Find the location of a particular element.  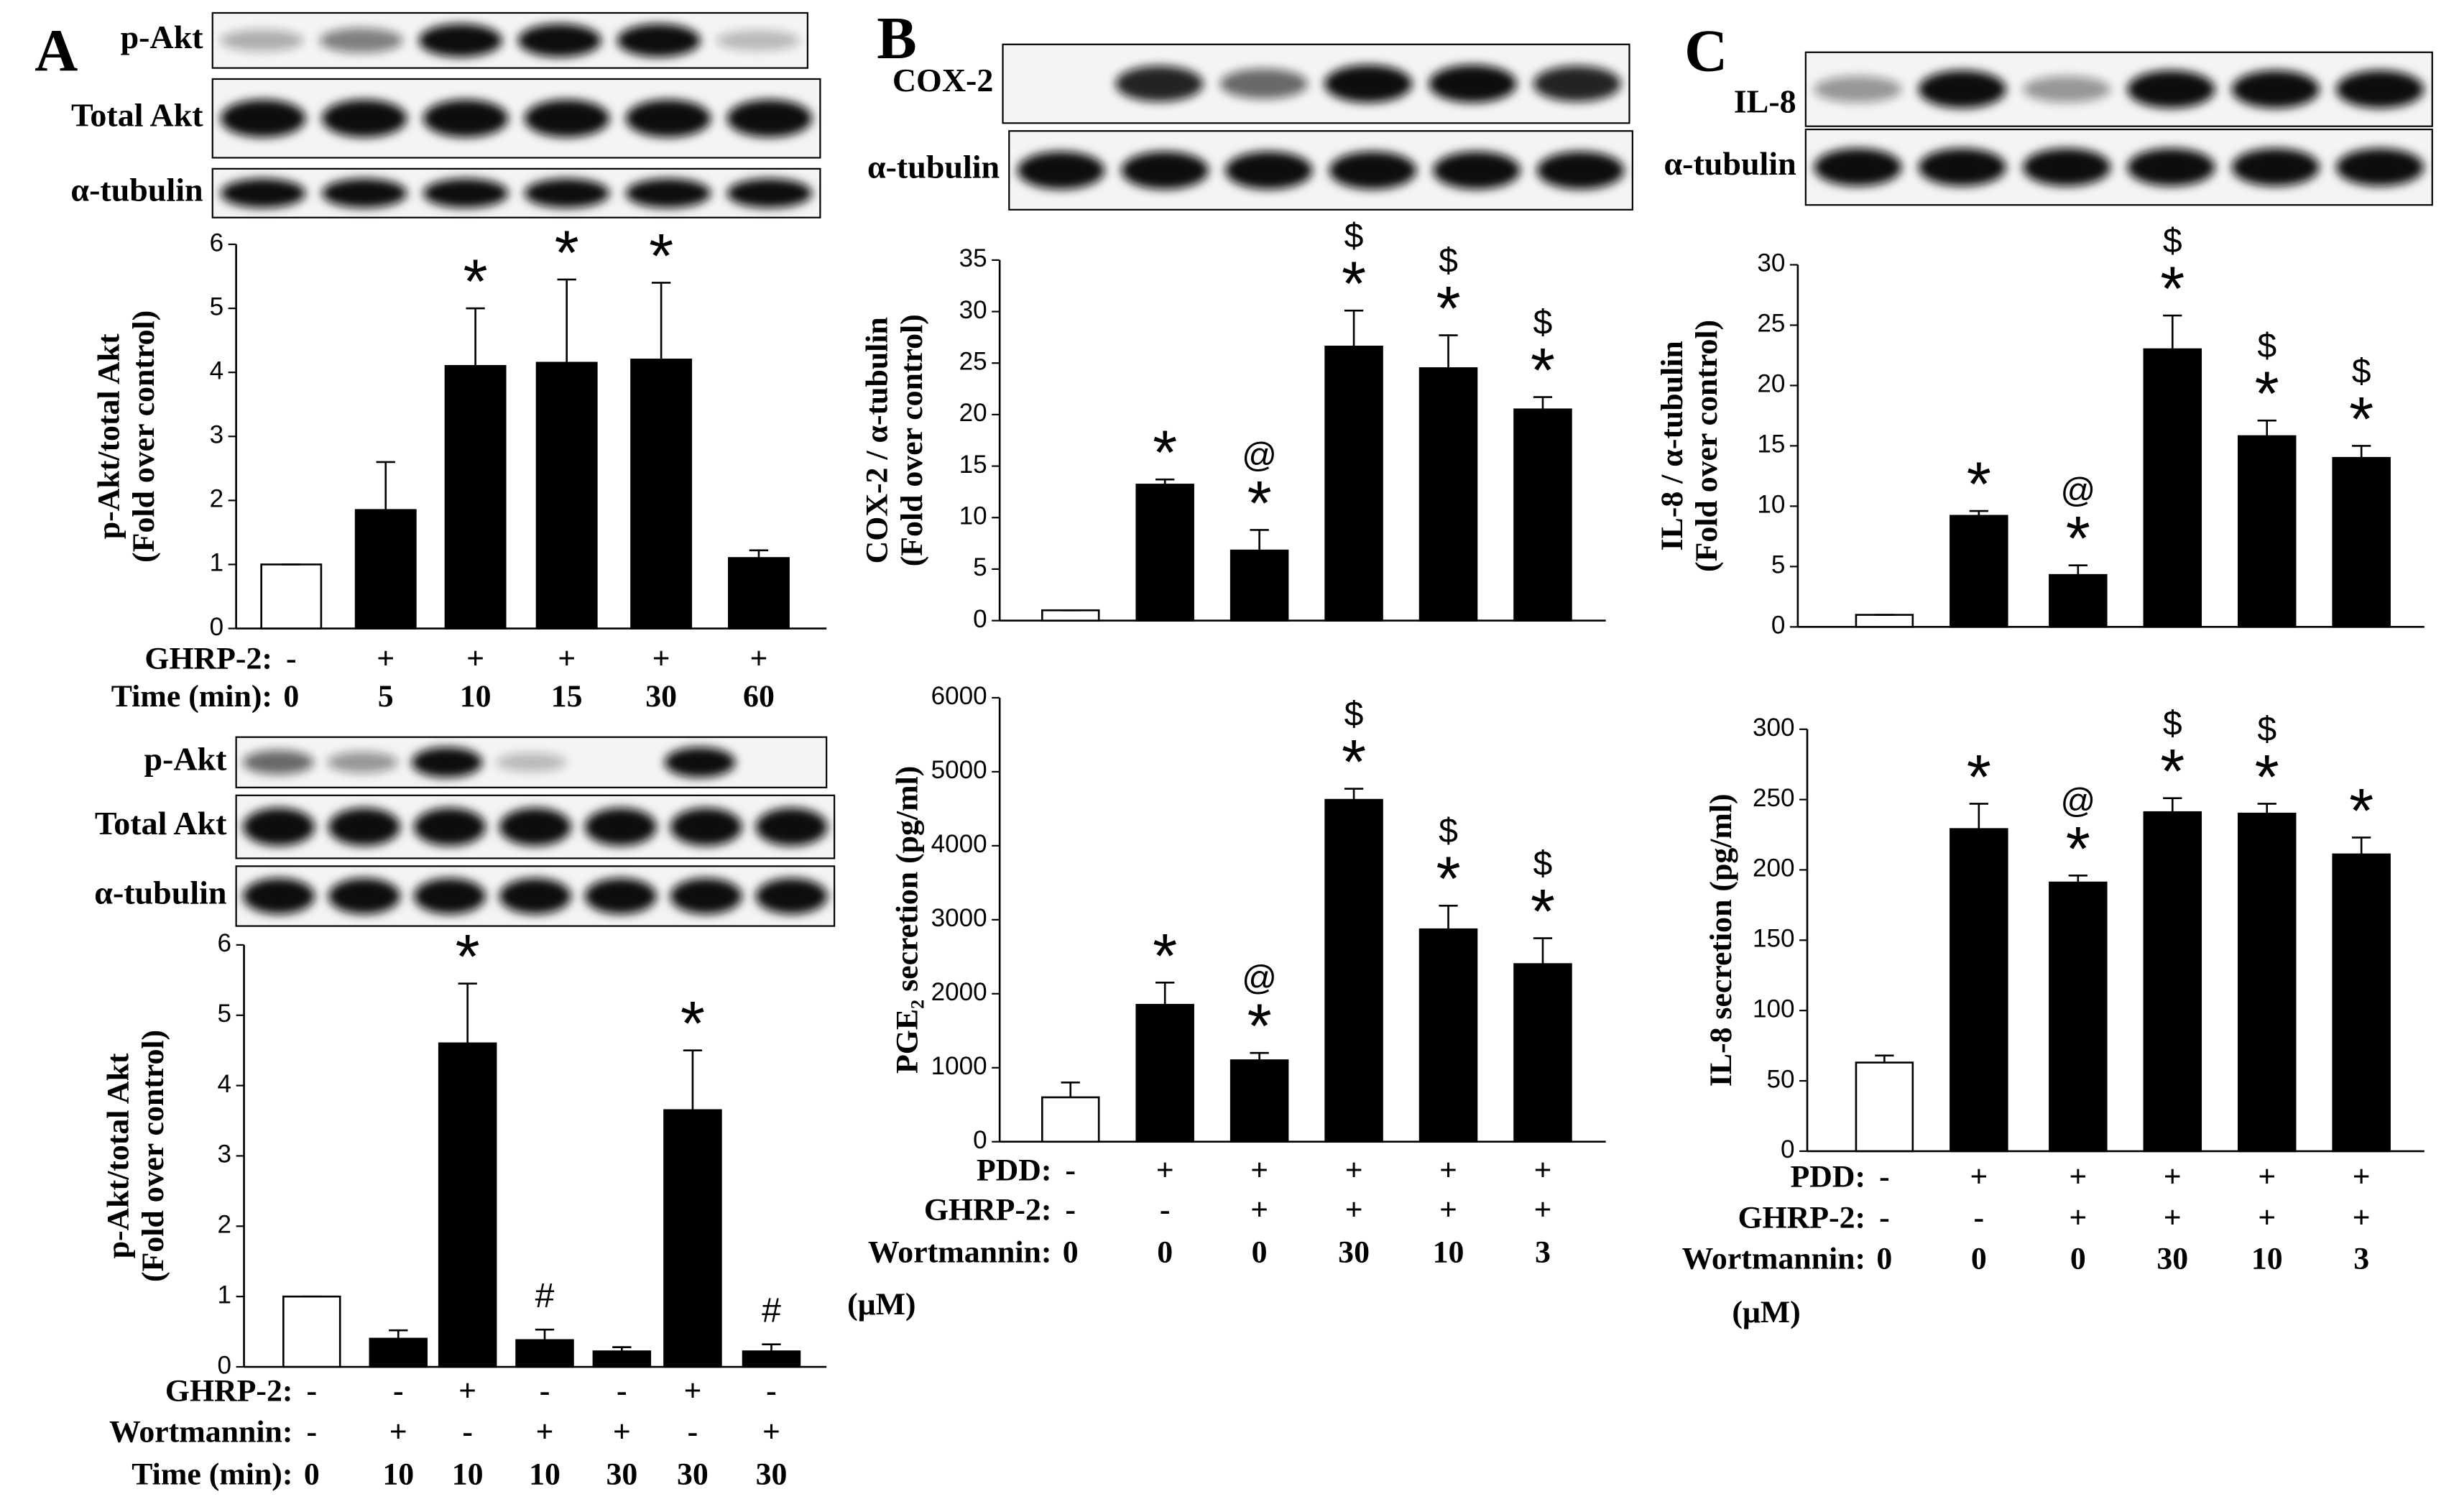

y-tick-label: 4 is located at coordinates (217, 370).